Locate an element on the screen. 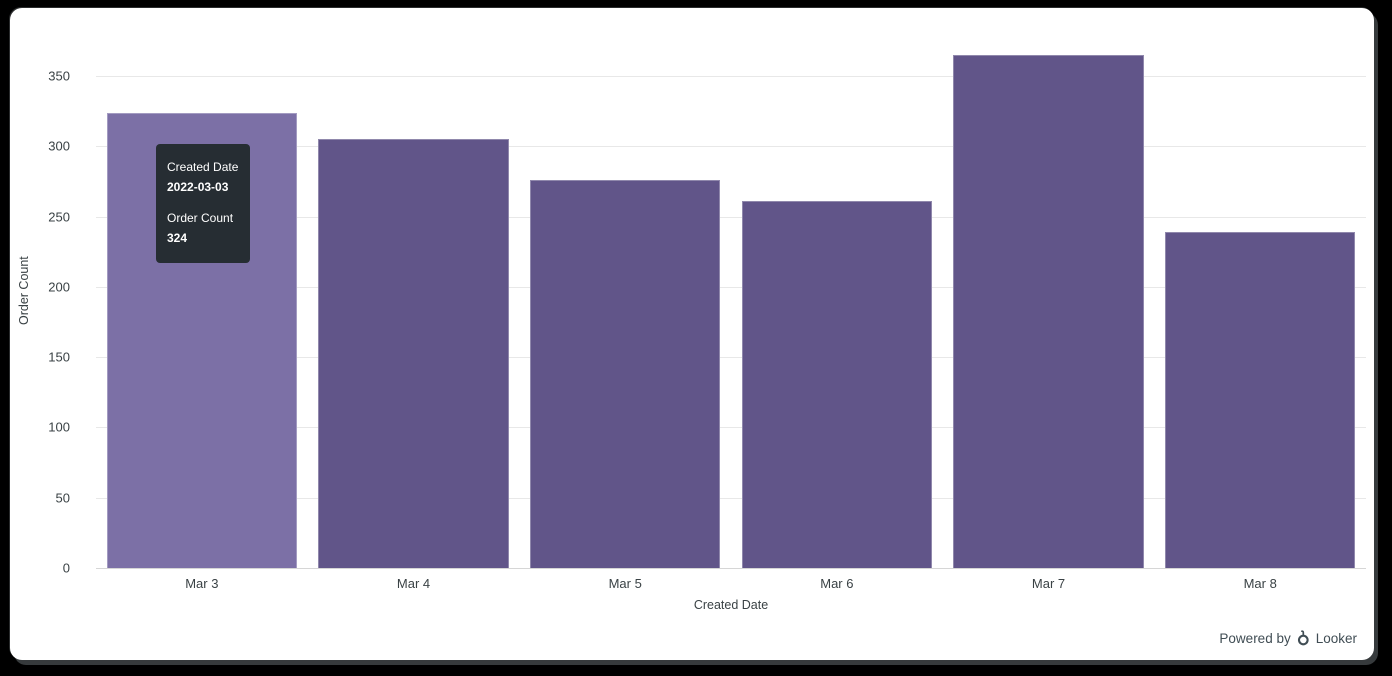 The width and height of the screenshot is (1392, 676). tooltip-spacer is located at coordinates (203, 202).